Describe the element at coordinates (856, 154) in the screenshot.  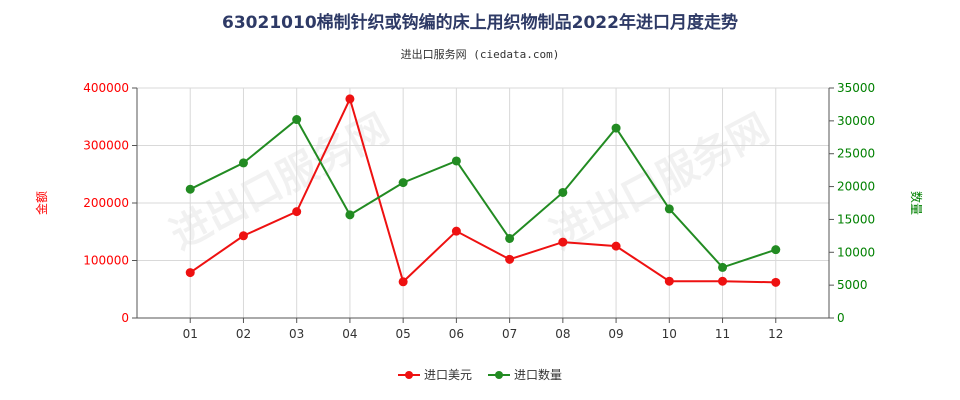
I see `right-tick-label: 25000` at that location.